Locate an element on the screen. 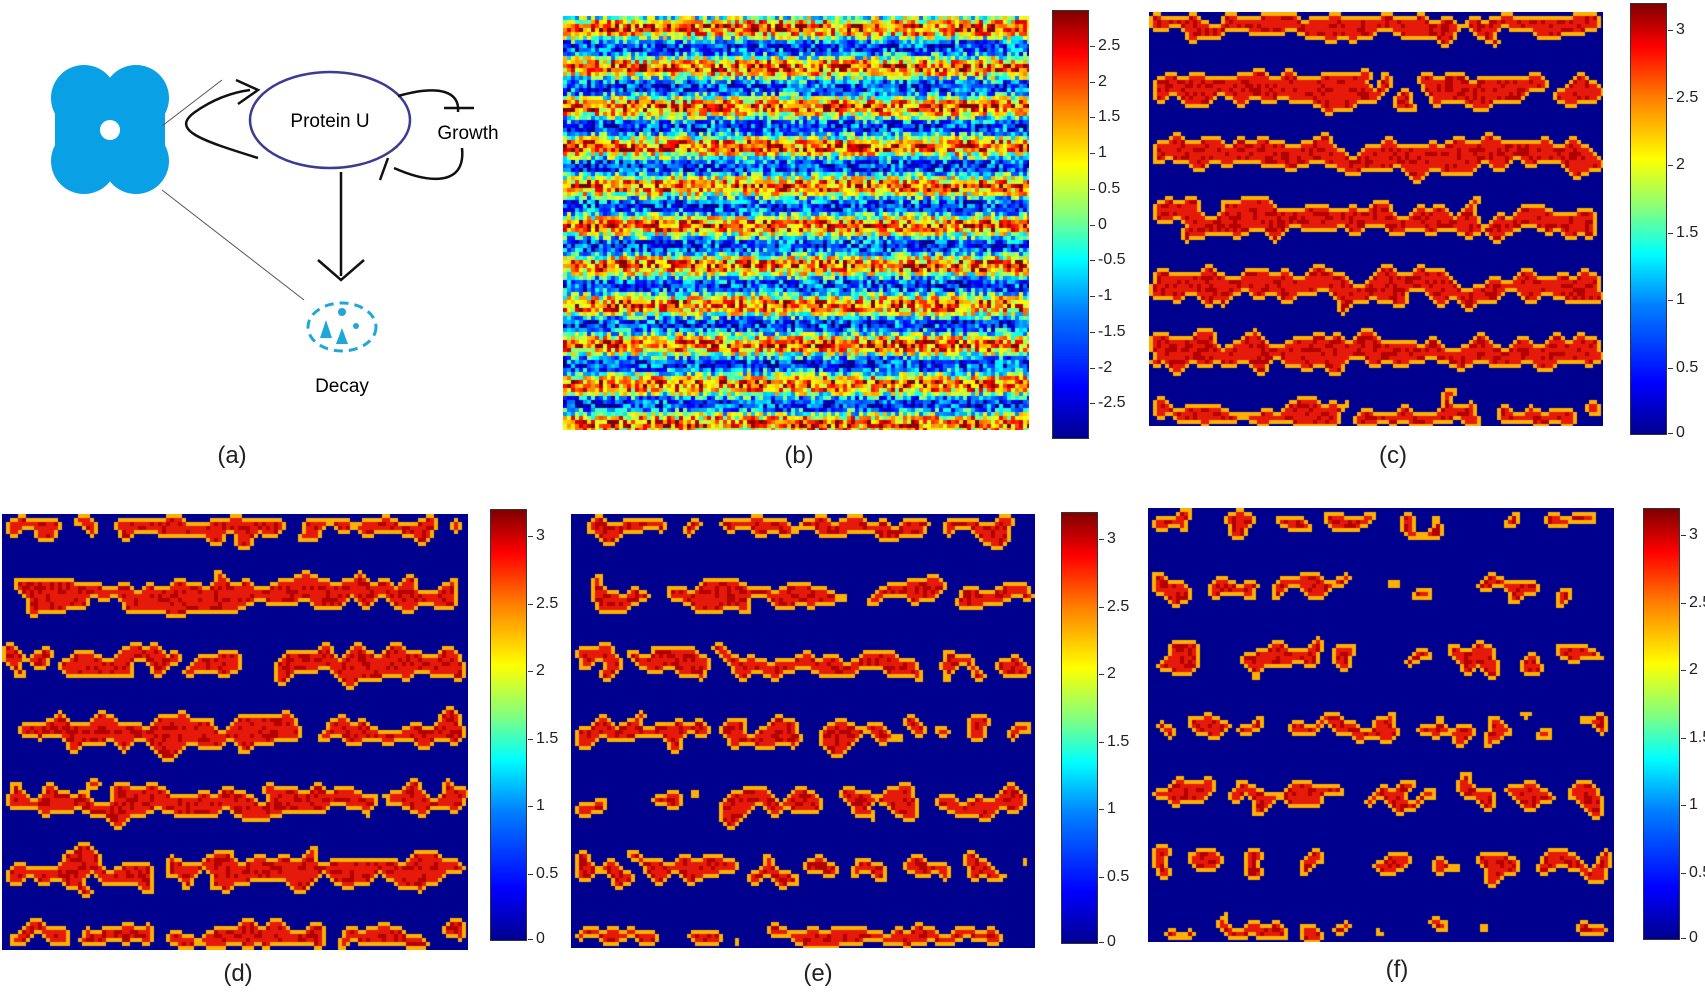  colorbar-tick-label: -0.5 is located at coordinates (1108, 260).